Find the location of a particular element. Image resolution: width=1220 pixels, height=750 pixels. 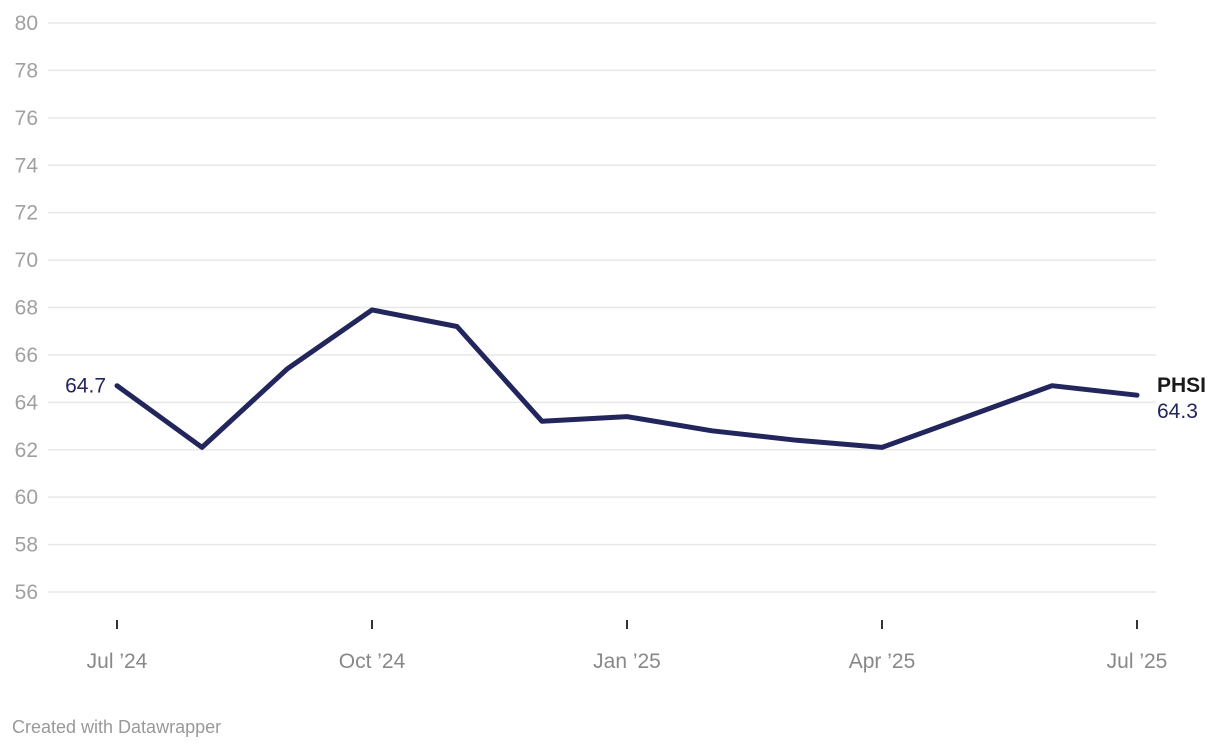

y-axis-label: 74 is located at coordinates (27, 165).